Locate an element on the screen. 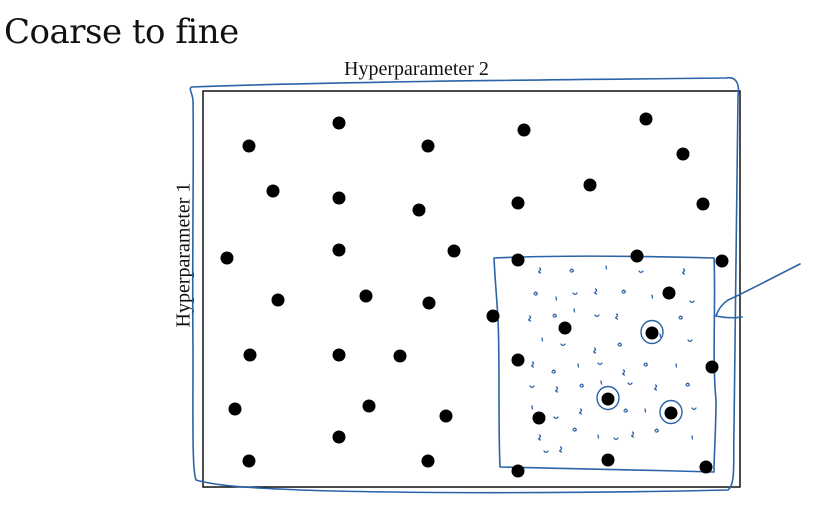  circled-best-points is located at coordinates (639, 372).